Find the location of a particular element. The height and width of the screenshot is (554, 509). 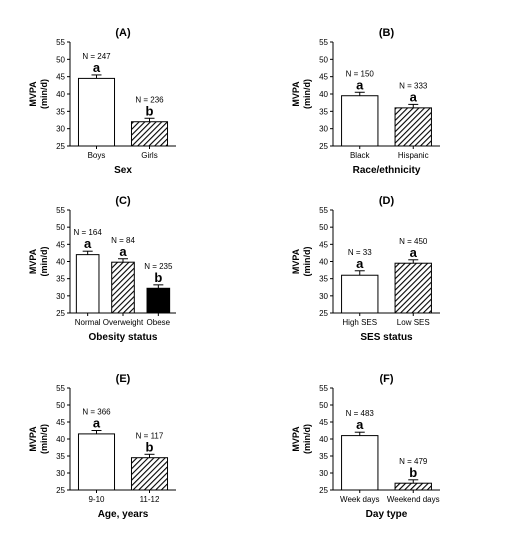

x-tick-label: Boys is located at coordinates (97, 155).